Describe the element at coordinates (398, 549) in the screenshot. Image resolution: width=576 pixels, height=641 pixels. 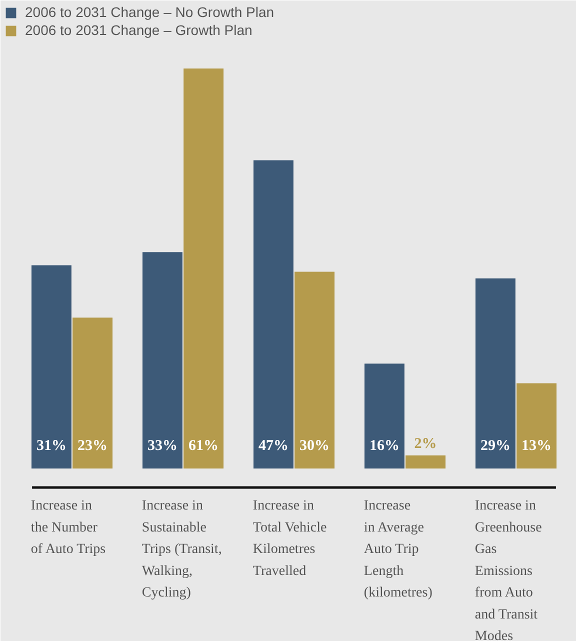
I see `x-tick-label: Increase in Average Auto Trip Length (kilometres)` at that location.